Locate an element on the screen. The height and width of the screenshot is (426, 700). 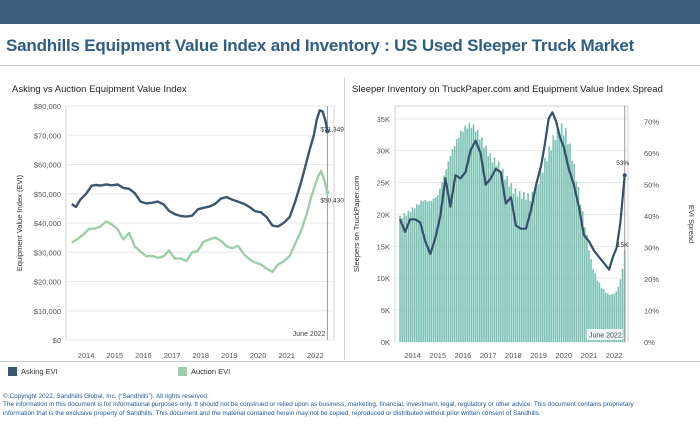
y-tick-label: $50,000 is located at coordinates (47, 194).